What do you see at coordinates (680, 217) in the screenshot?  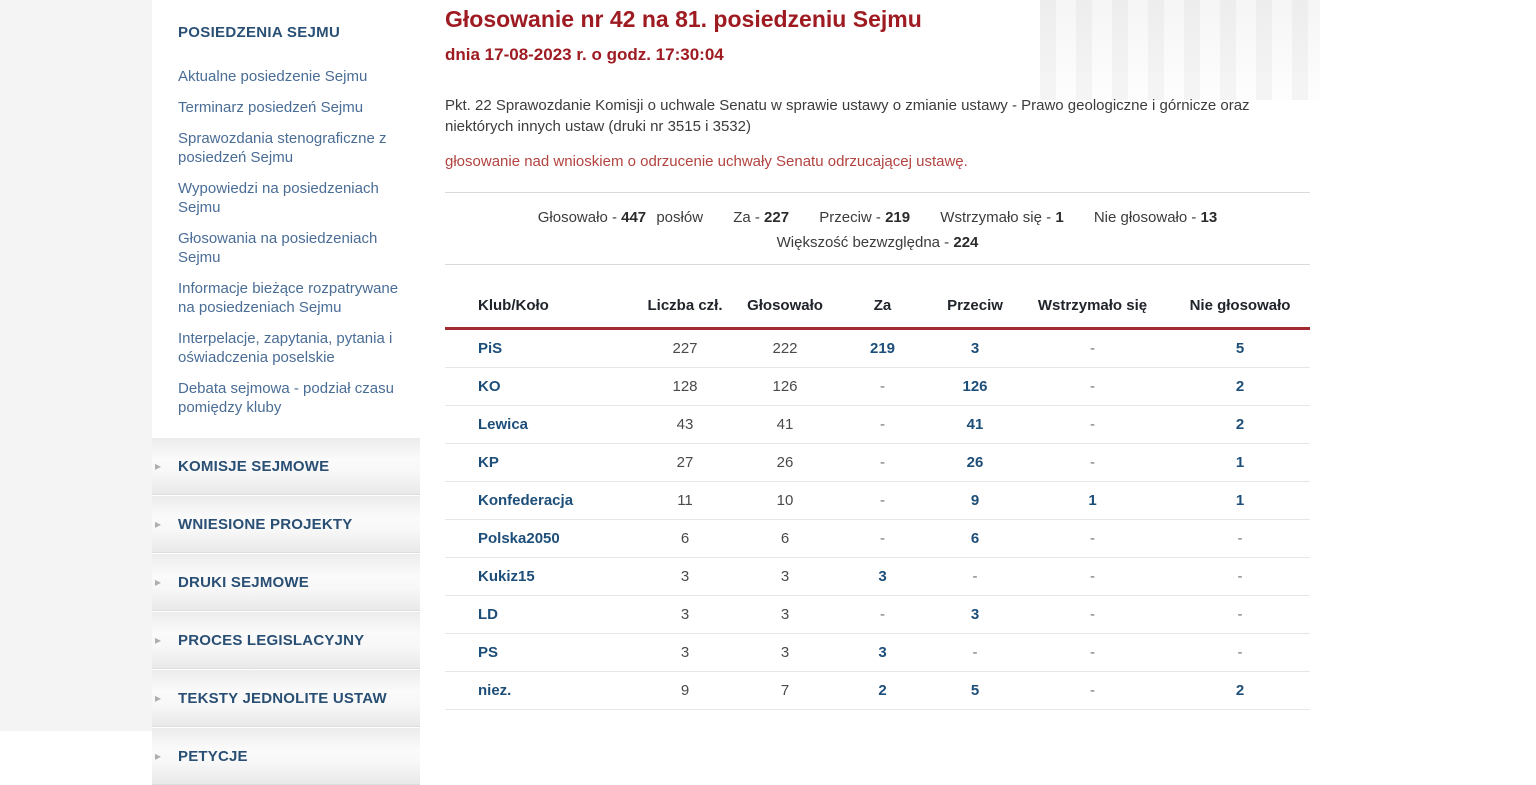 I see `stat-suffix: posłów` at bounding box center [680, 217].